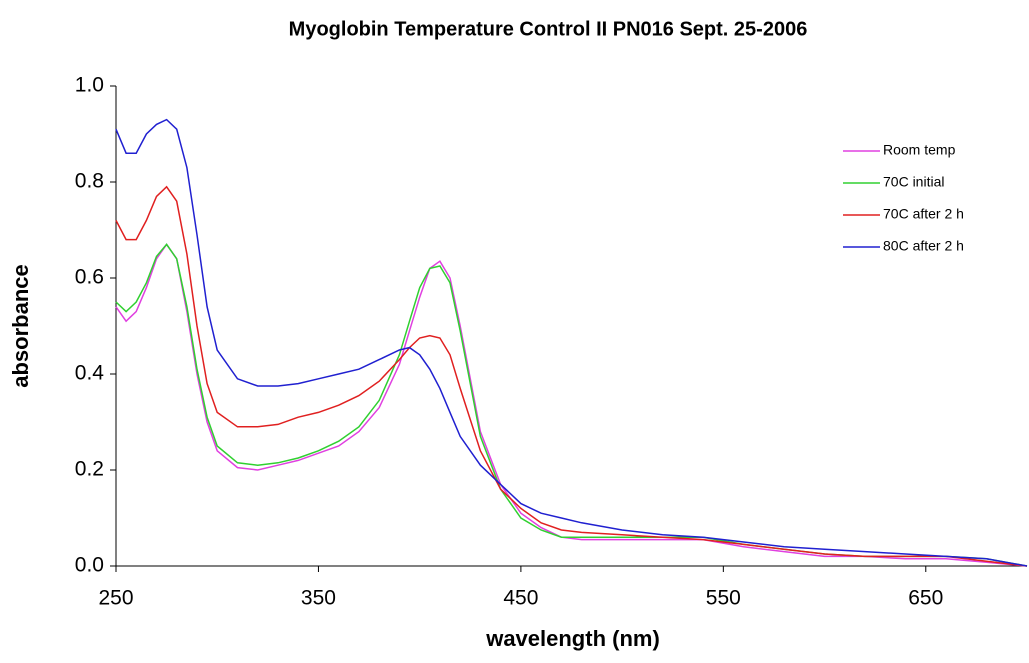 Image resolution: width=1029 pixels, height=663 pixels. Describe the element at coordinates (919, 150) in the screenshot. I see `legend-label: Room temp` at that location.